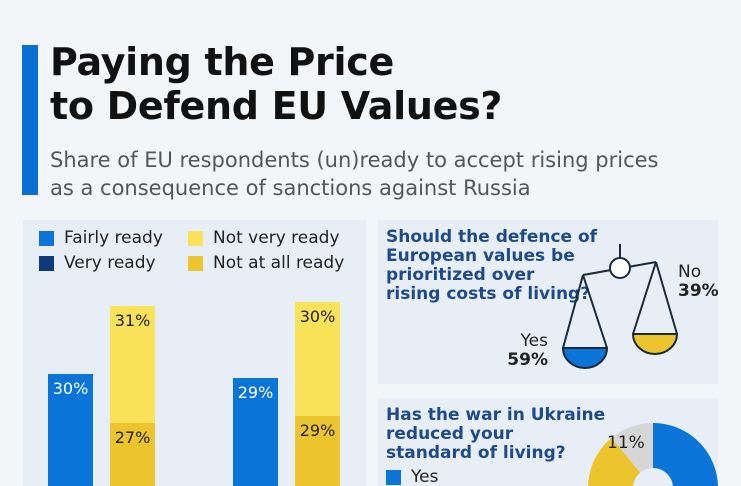  What do you see at coordinates (690, 272) in the screenshot?
I see `no-text: No` at bounding box center [690, 272].